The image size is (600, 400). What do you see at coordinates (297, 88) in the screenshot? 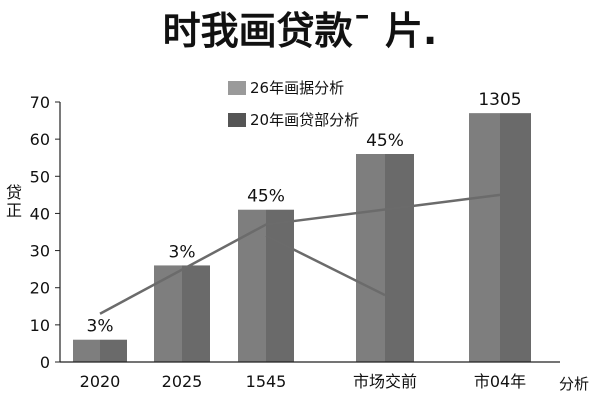
I see `legend-label-series-1: 26年画据分析` at bounding box center [297, 88].